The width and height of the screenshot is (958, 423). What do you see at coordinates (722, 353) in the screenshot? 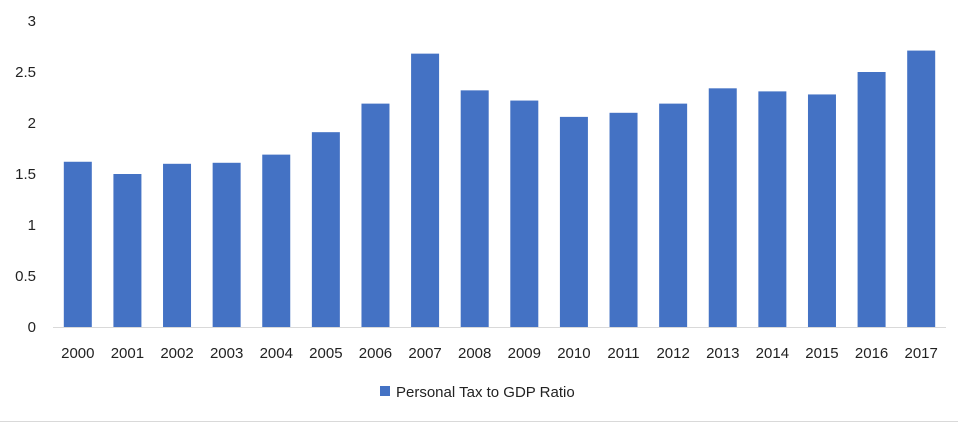
I see `x-tick-label: 2013` at bounding box center [722, 353].